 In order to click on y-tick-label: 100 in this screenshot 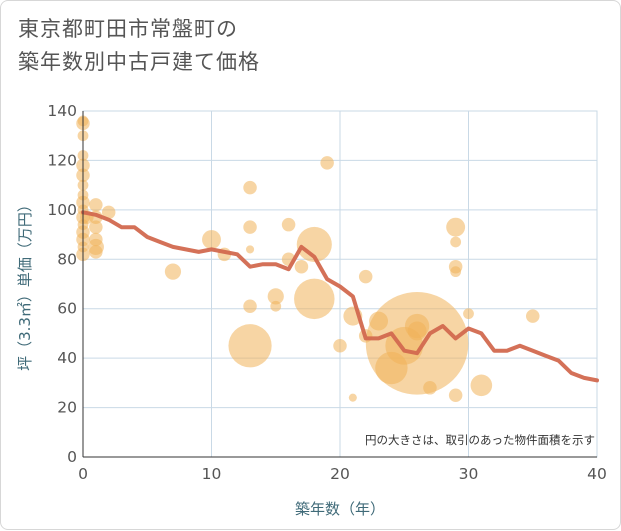, I will do `click(62, 210)`.